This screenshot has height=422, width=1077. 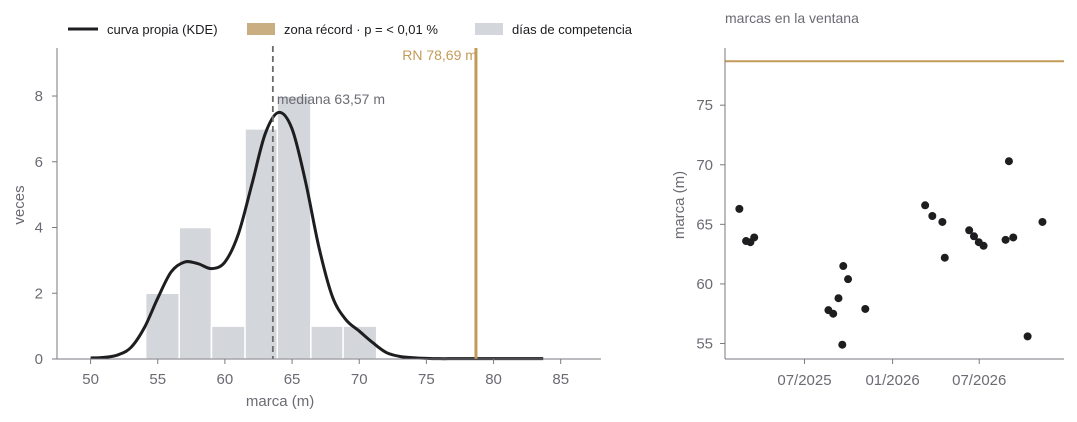 I want to click on scatter-y-ticks: 55 60 65 70 75, so click(x=710, y=225).